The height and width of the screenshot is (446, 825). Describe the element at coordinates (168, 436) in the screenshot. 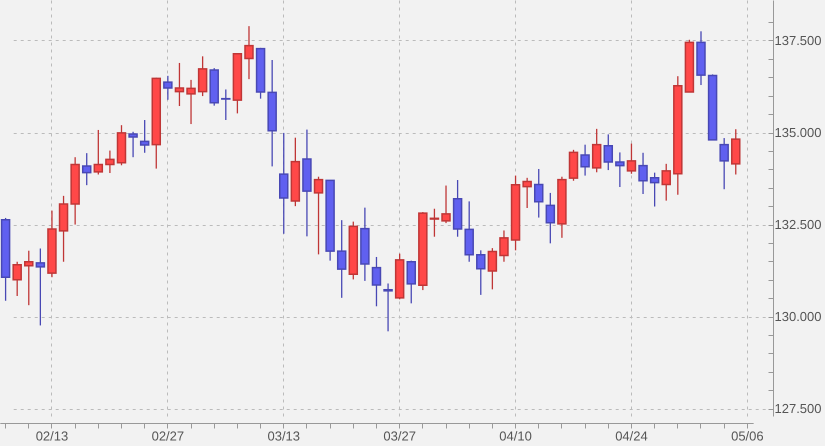

I see `x-tick-label: 02/27` at that location.